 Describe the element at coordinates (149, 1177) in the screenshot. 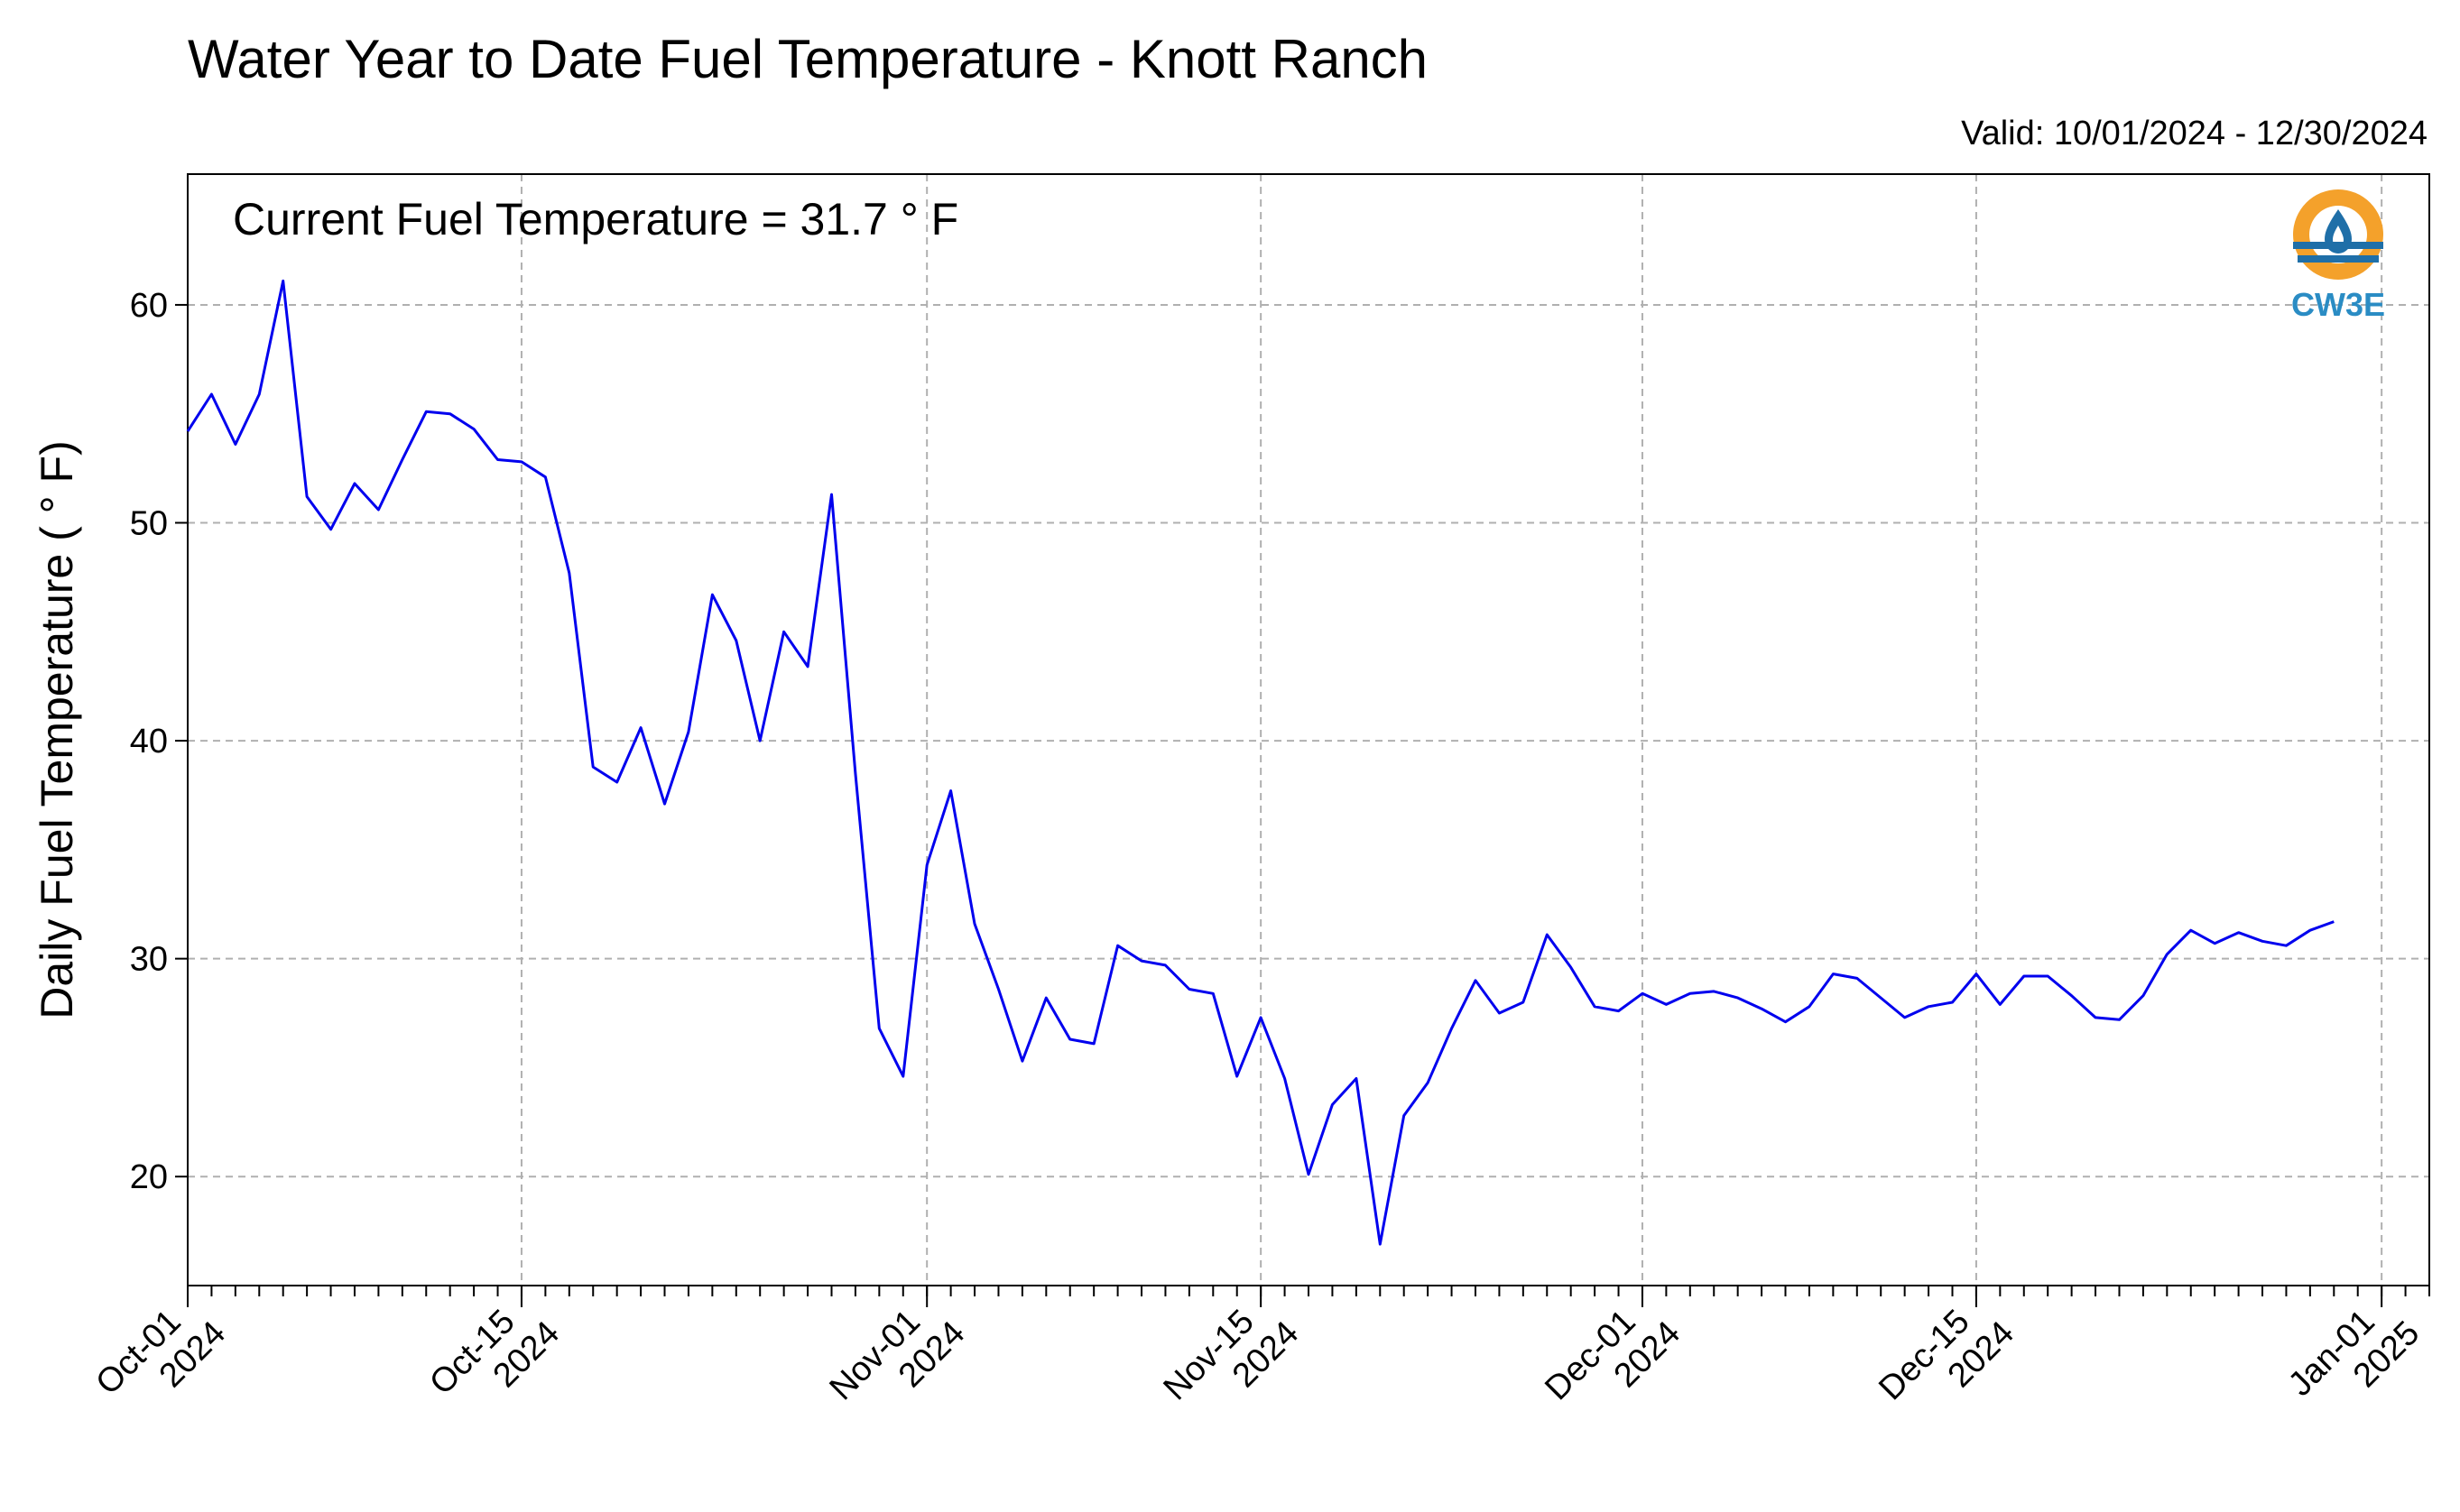

I see `y-tick-label: 20` at that location.